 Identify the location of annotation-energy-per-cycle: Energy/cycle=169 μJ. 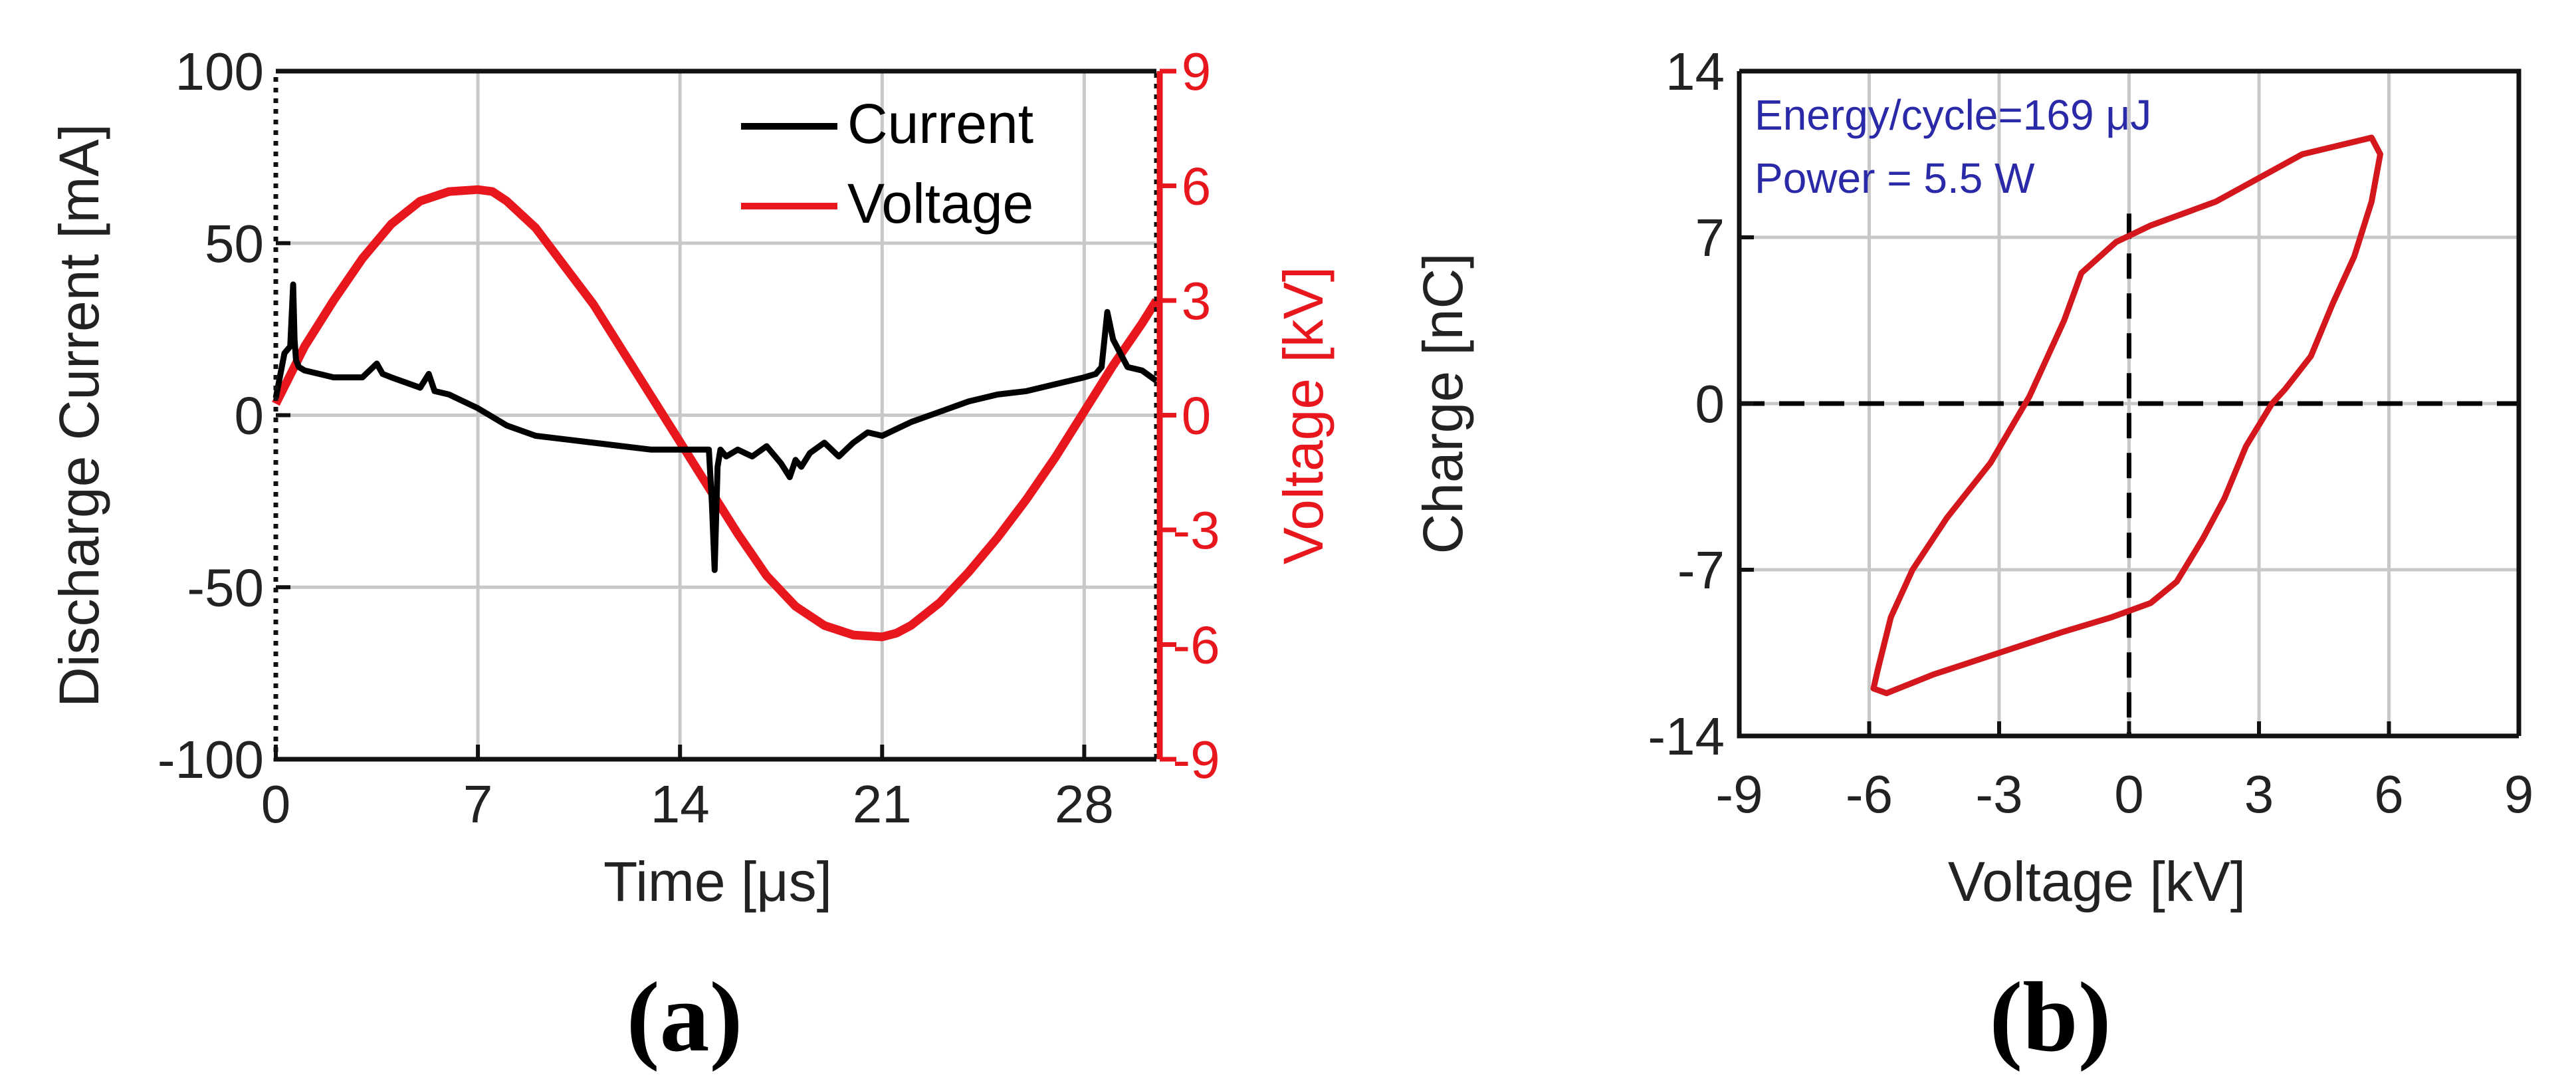
(1953, 115).